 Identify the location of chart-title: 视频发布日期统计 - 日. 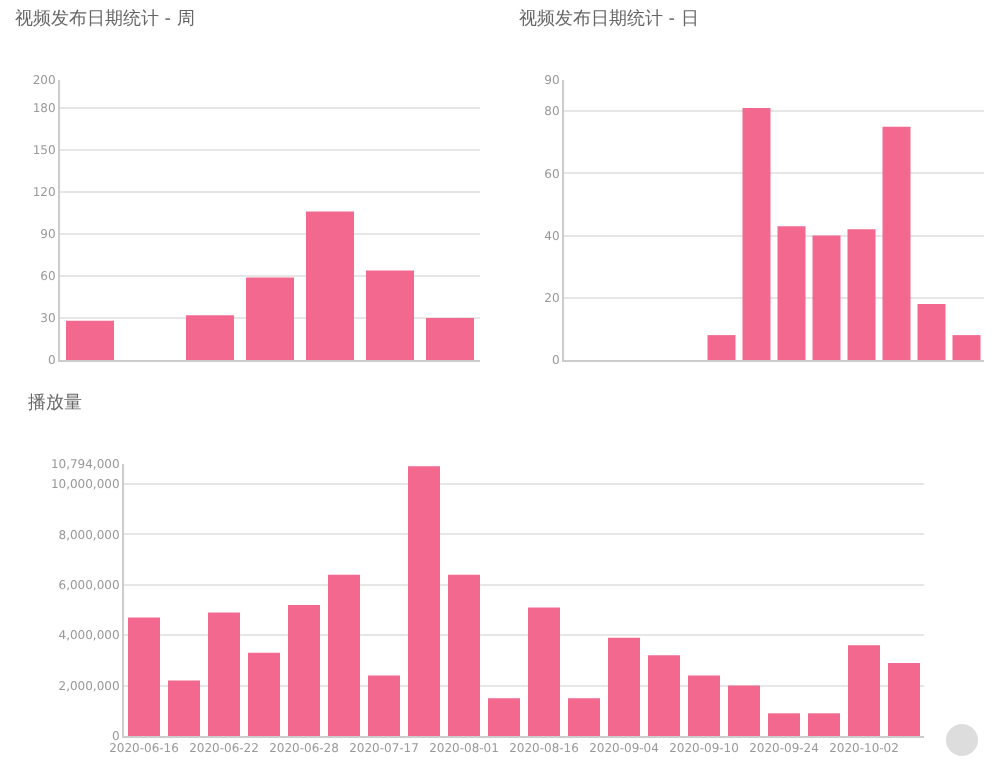
(608, 19).